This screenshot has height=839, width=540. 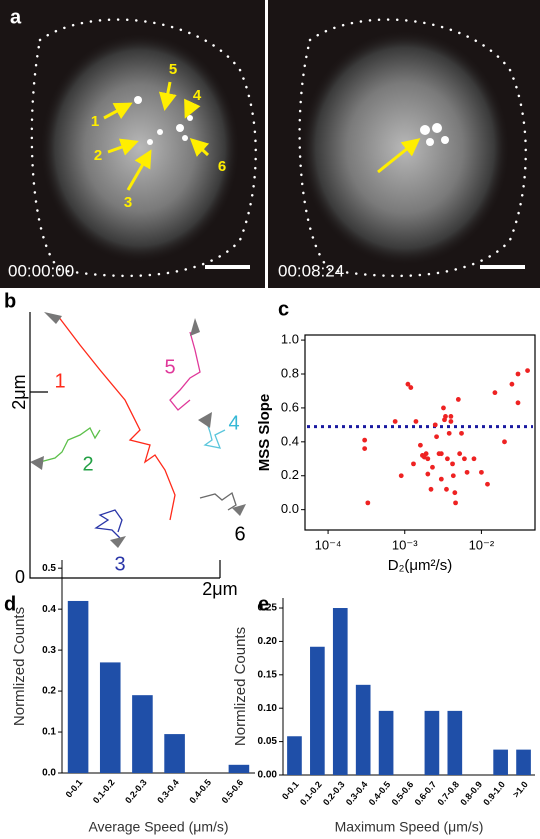 I want to click on timestamp: 00:08:24, so click(x=311, y=270).